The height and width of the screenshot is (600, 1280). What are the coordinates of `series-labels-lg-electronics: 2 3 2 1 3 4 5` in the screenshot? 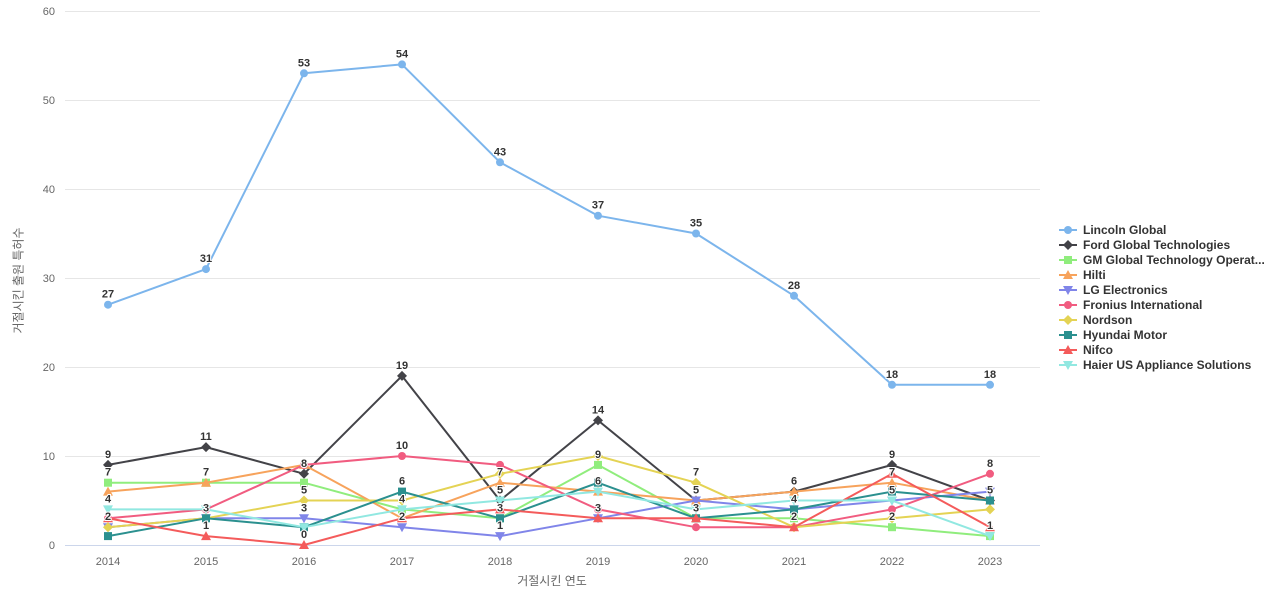 It's located at (500, 509).